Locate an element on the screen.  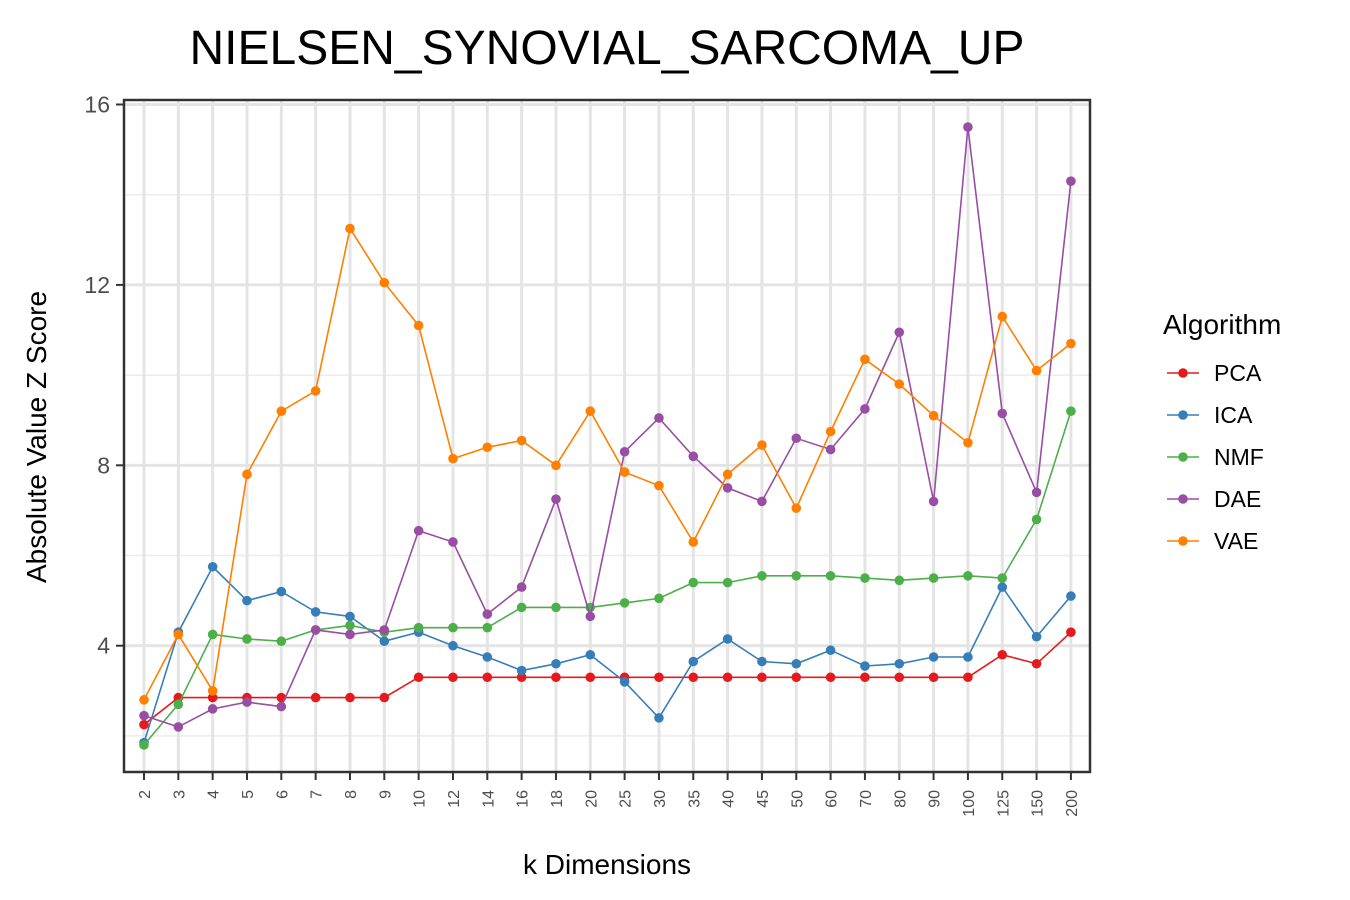
y-axis-title: Absolute Value Z Score is located at coordinates (36, 437).